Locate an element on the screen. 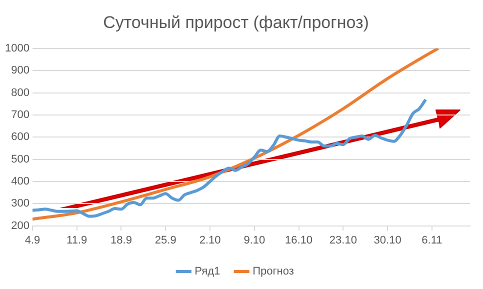 This screenshot has width=483, height=289. x-tick-label: 6.11 is located at coordinates (432, 240).